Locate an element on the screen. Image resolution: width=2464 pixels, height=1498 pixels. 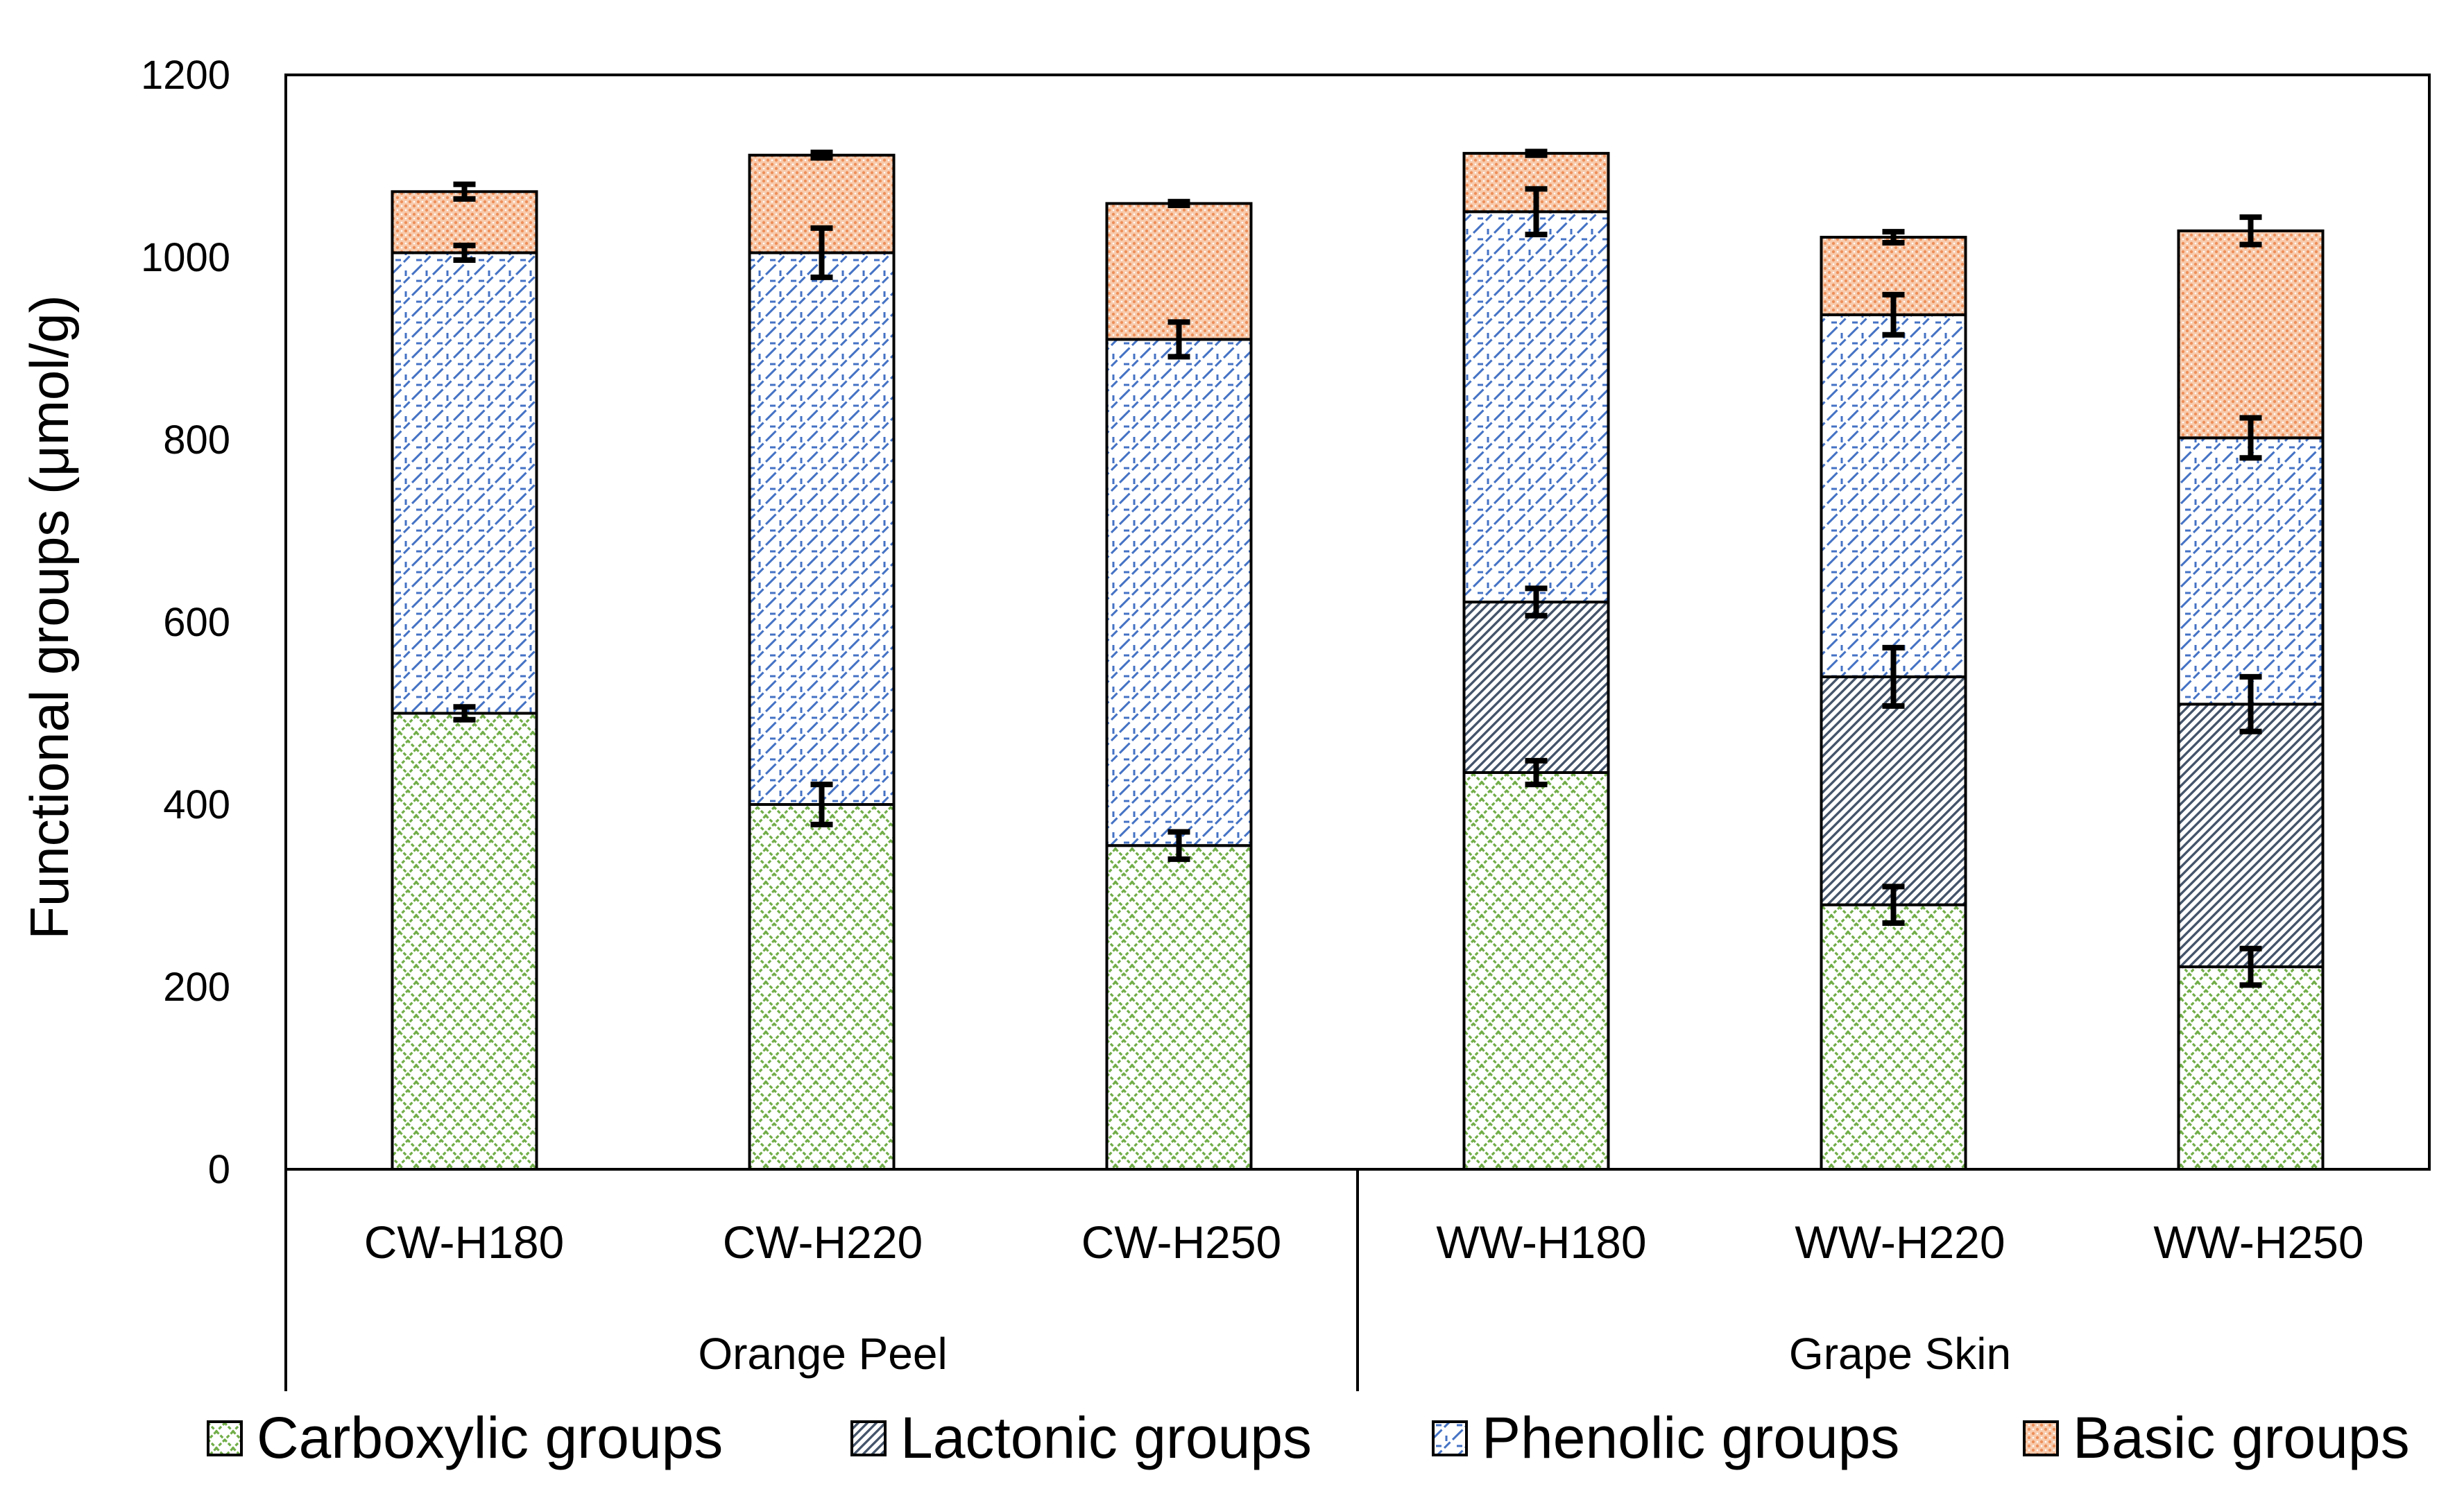
error-bar-ww-h180-phenolic-groups is located at coordinates (1536, 212).